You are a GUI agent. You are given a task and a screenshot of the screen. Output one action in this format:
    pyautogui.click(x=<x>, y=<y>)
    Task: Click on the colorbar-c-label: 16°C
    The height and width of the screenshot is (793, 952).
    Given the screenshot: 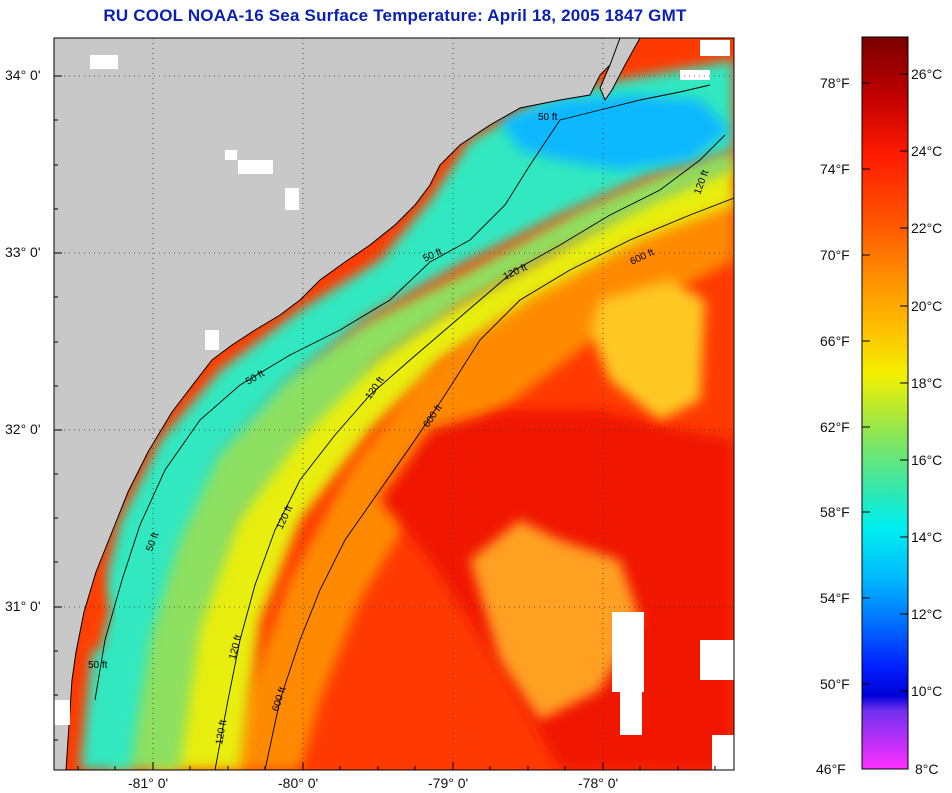 What is the action you would take?
    pyautogui.click(x=927, y=460)
    